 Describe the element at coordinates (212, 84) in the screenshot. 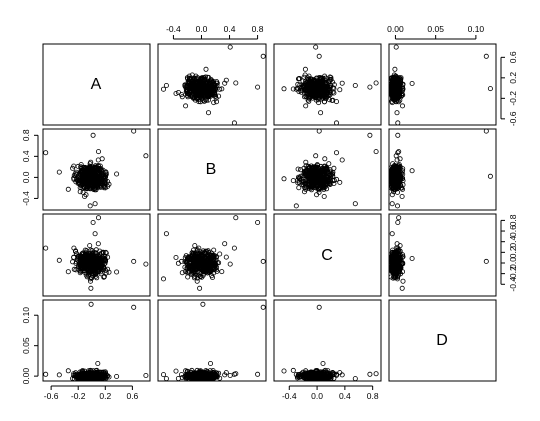

I see `panel-A-vs-B` at that location.